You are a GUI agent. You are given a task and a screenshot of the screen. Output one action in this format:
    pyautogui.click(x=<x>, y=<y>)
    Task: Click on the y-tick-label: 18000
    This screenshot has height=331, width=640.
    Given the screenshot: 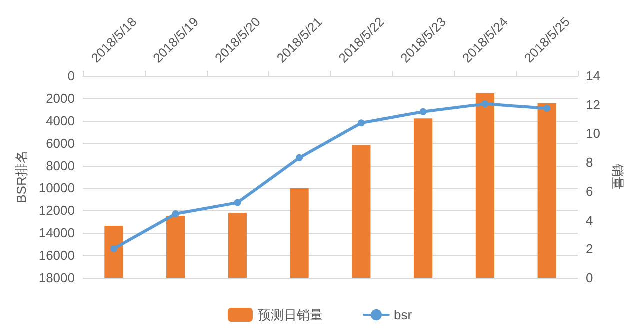 What is the action you would take?
    pyautogui.click(x=56, y=278)
    